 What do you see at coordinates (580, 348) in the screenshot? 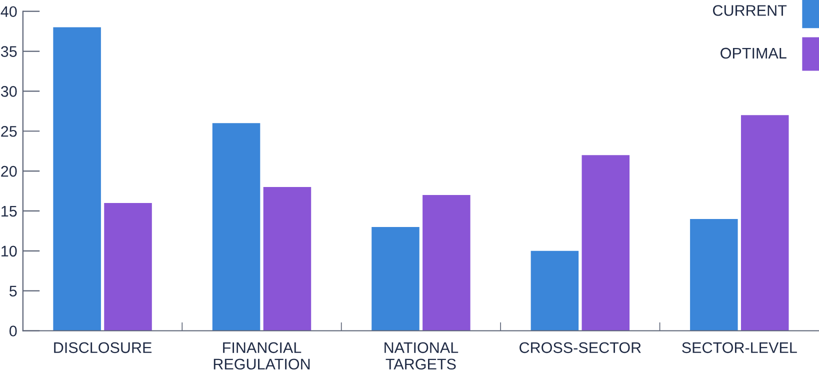
I see `x-tick-label: CROSS-SECTOR` at bounding box center [580, 348].